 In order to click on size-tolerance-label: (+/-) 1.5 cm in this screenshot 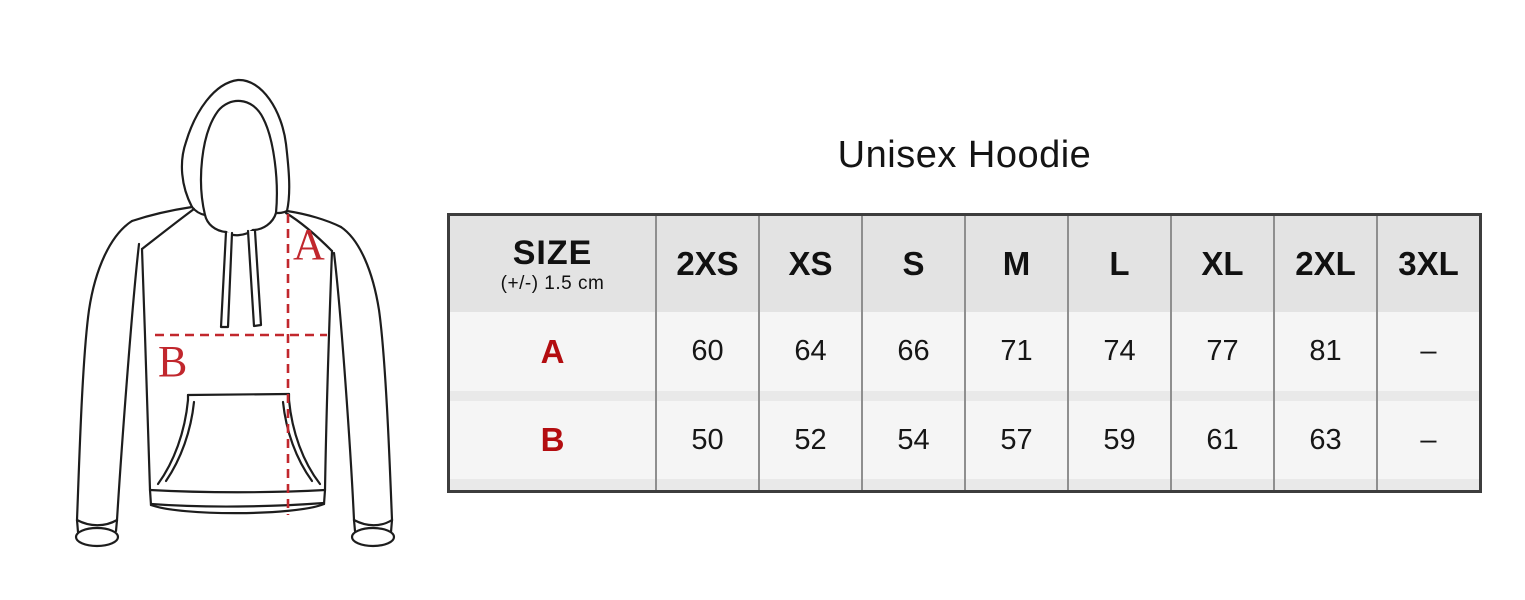, I will do `click(552, 283)`.